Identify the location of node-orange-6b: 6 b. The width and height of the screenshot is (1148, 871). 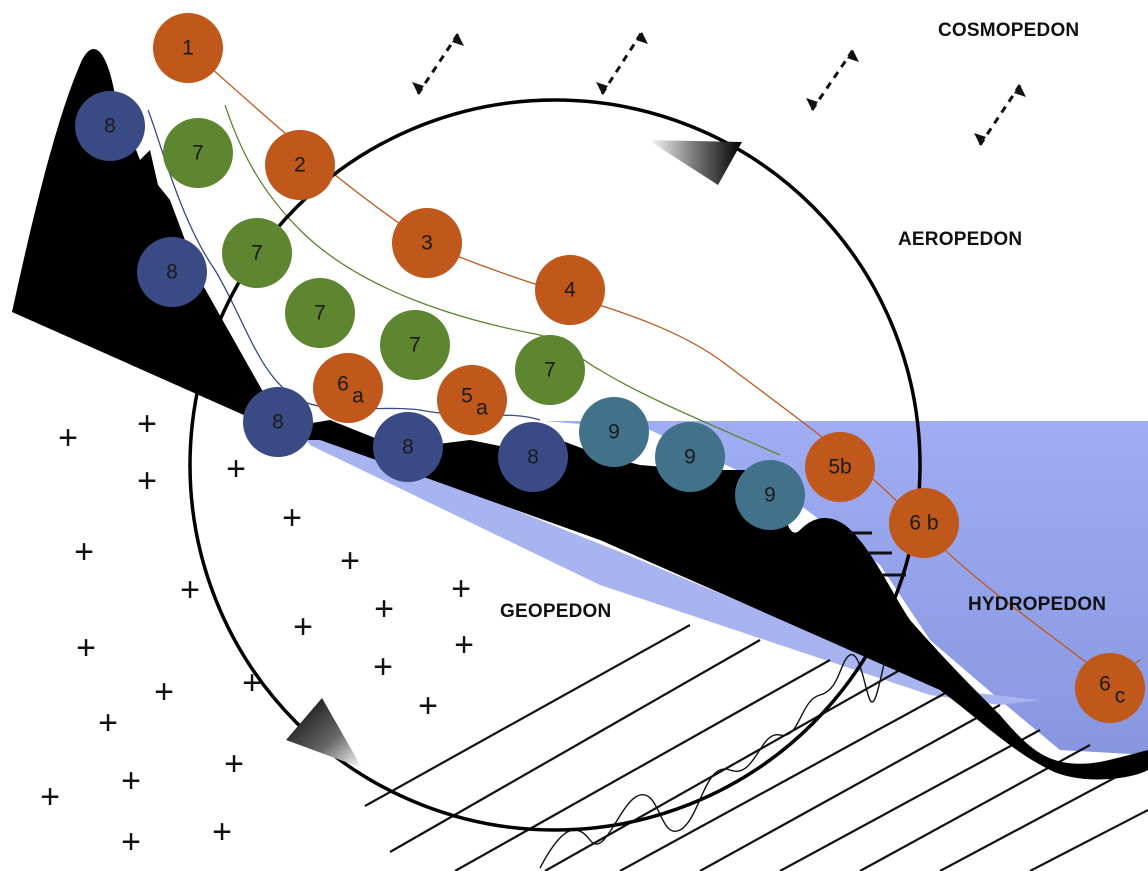
(924, 523).